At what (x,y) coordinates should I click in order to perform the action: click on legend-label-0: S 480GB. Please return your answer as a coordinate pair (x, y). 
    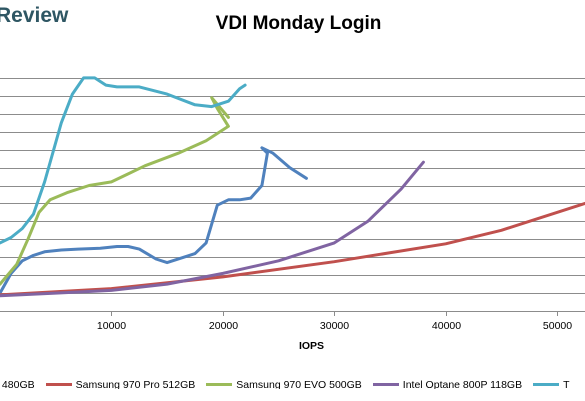
    Looking at the image, I should click on (17, 384).